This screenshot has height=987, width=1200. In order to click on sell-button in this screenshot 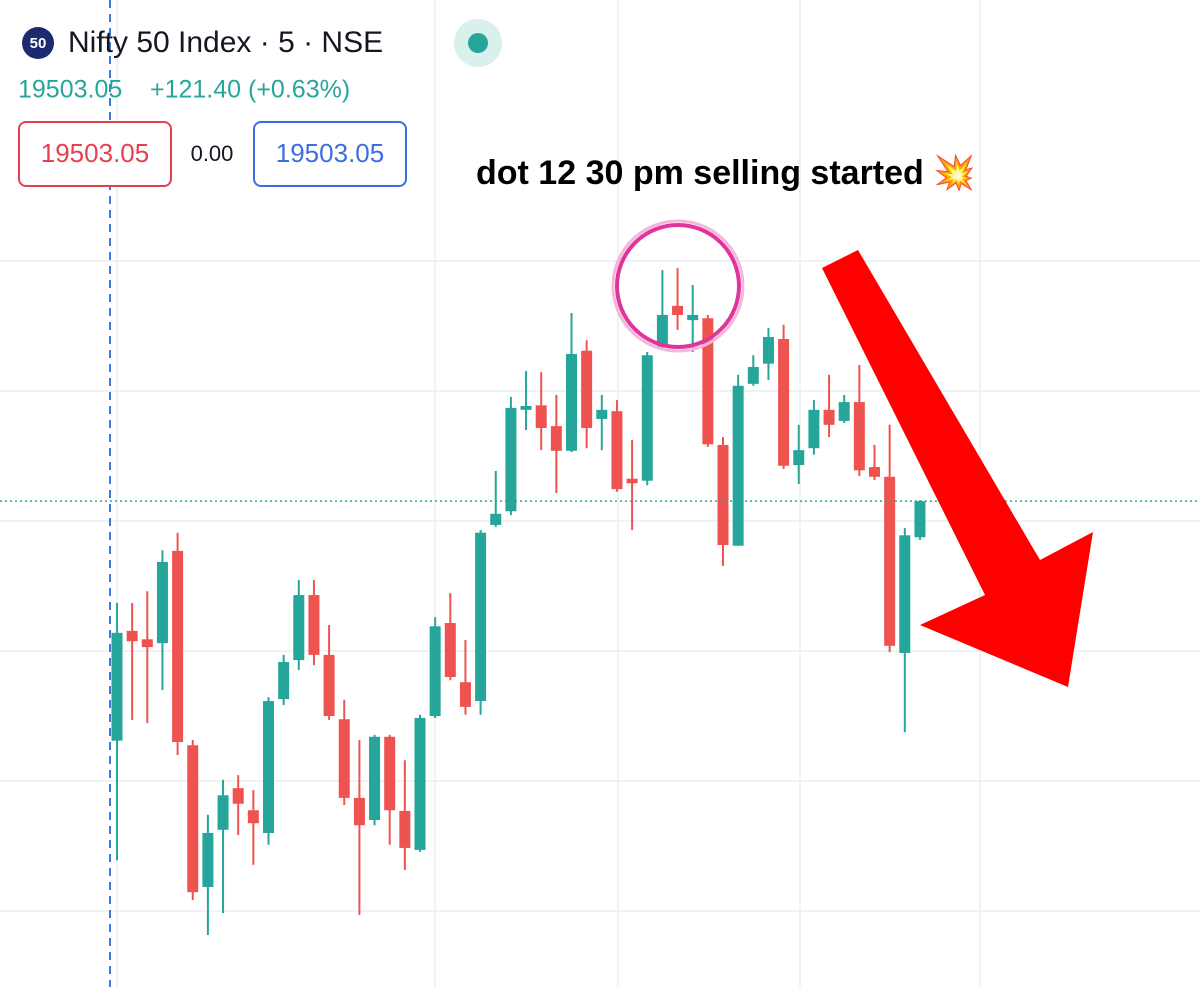, I will do `click(95, 154)`.